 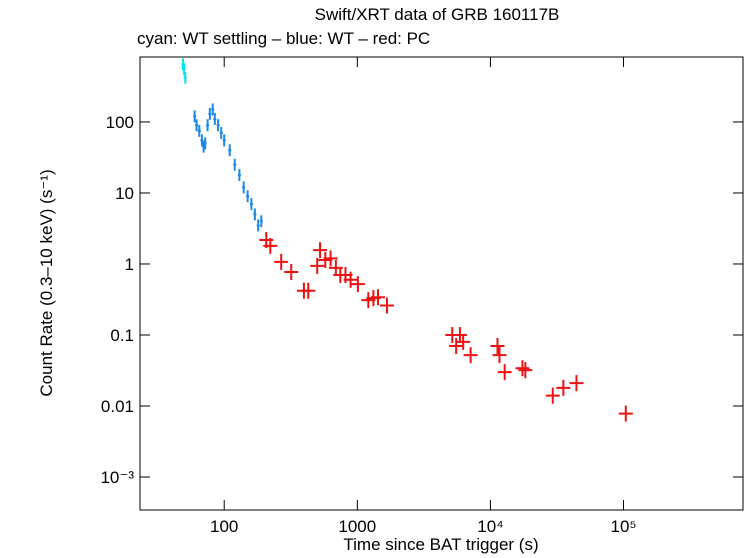 What do you see at coordinates (357, 526) in the screenshot?
I see `x-tick-label: 1000` at bounding box center [357, 526].